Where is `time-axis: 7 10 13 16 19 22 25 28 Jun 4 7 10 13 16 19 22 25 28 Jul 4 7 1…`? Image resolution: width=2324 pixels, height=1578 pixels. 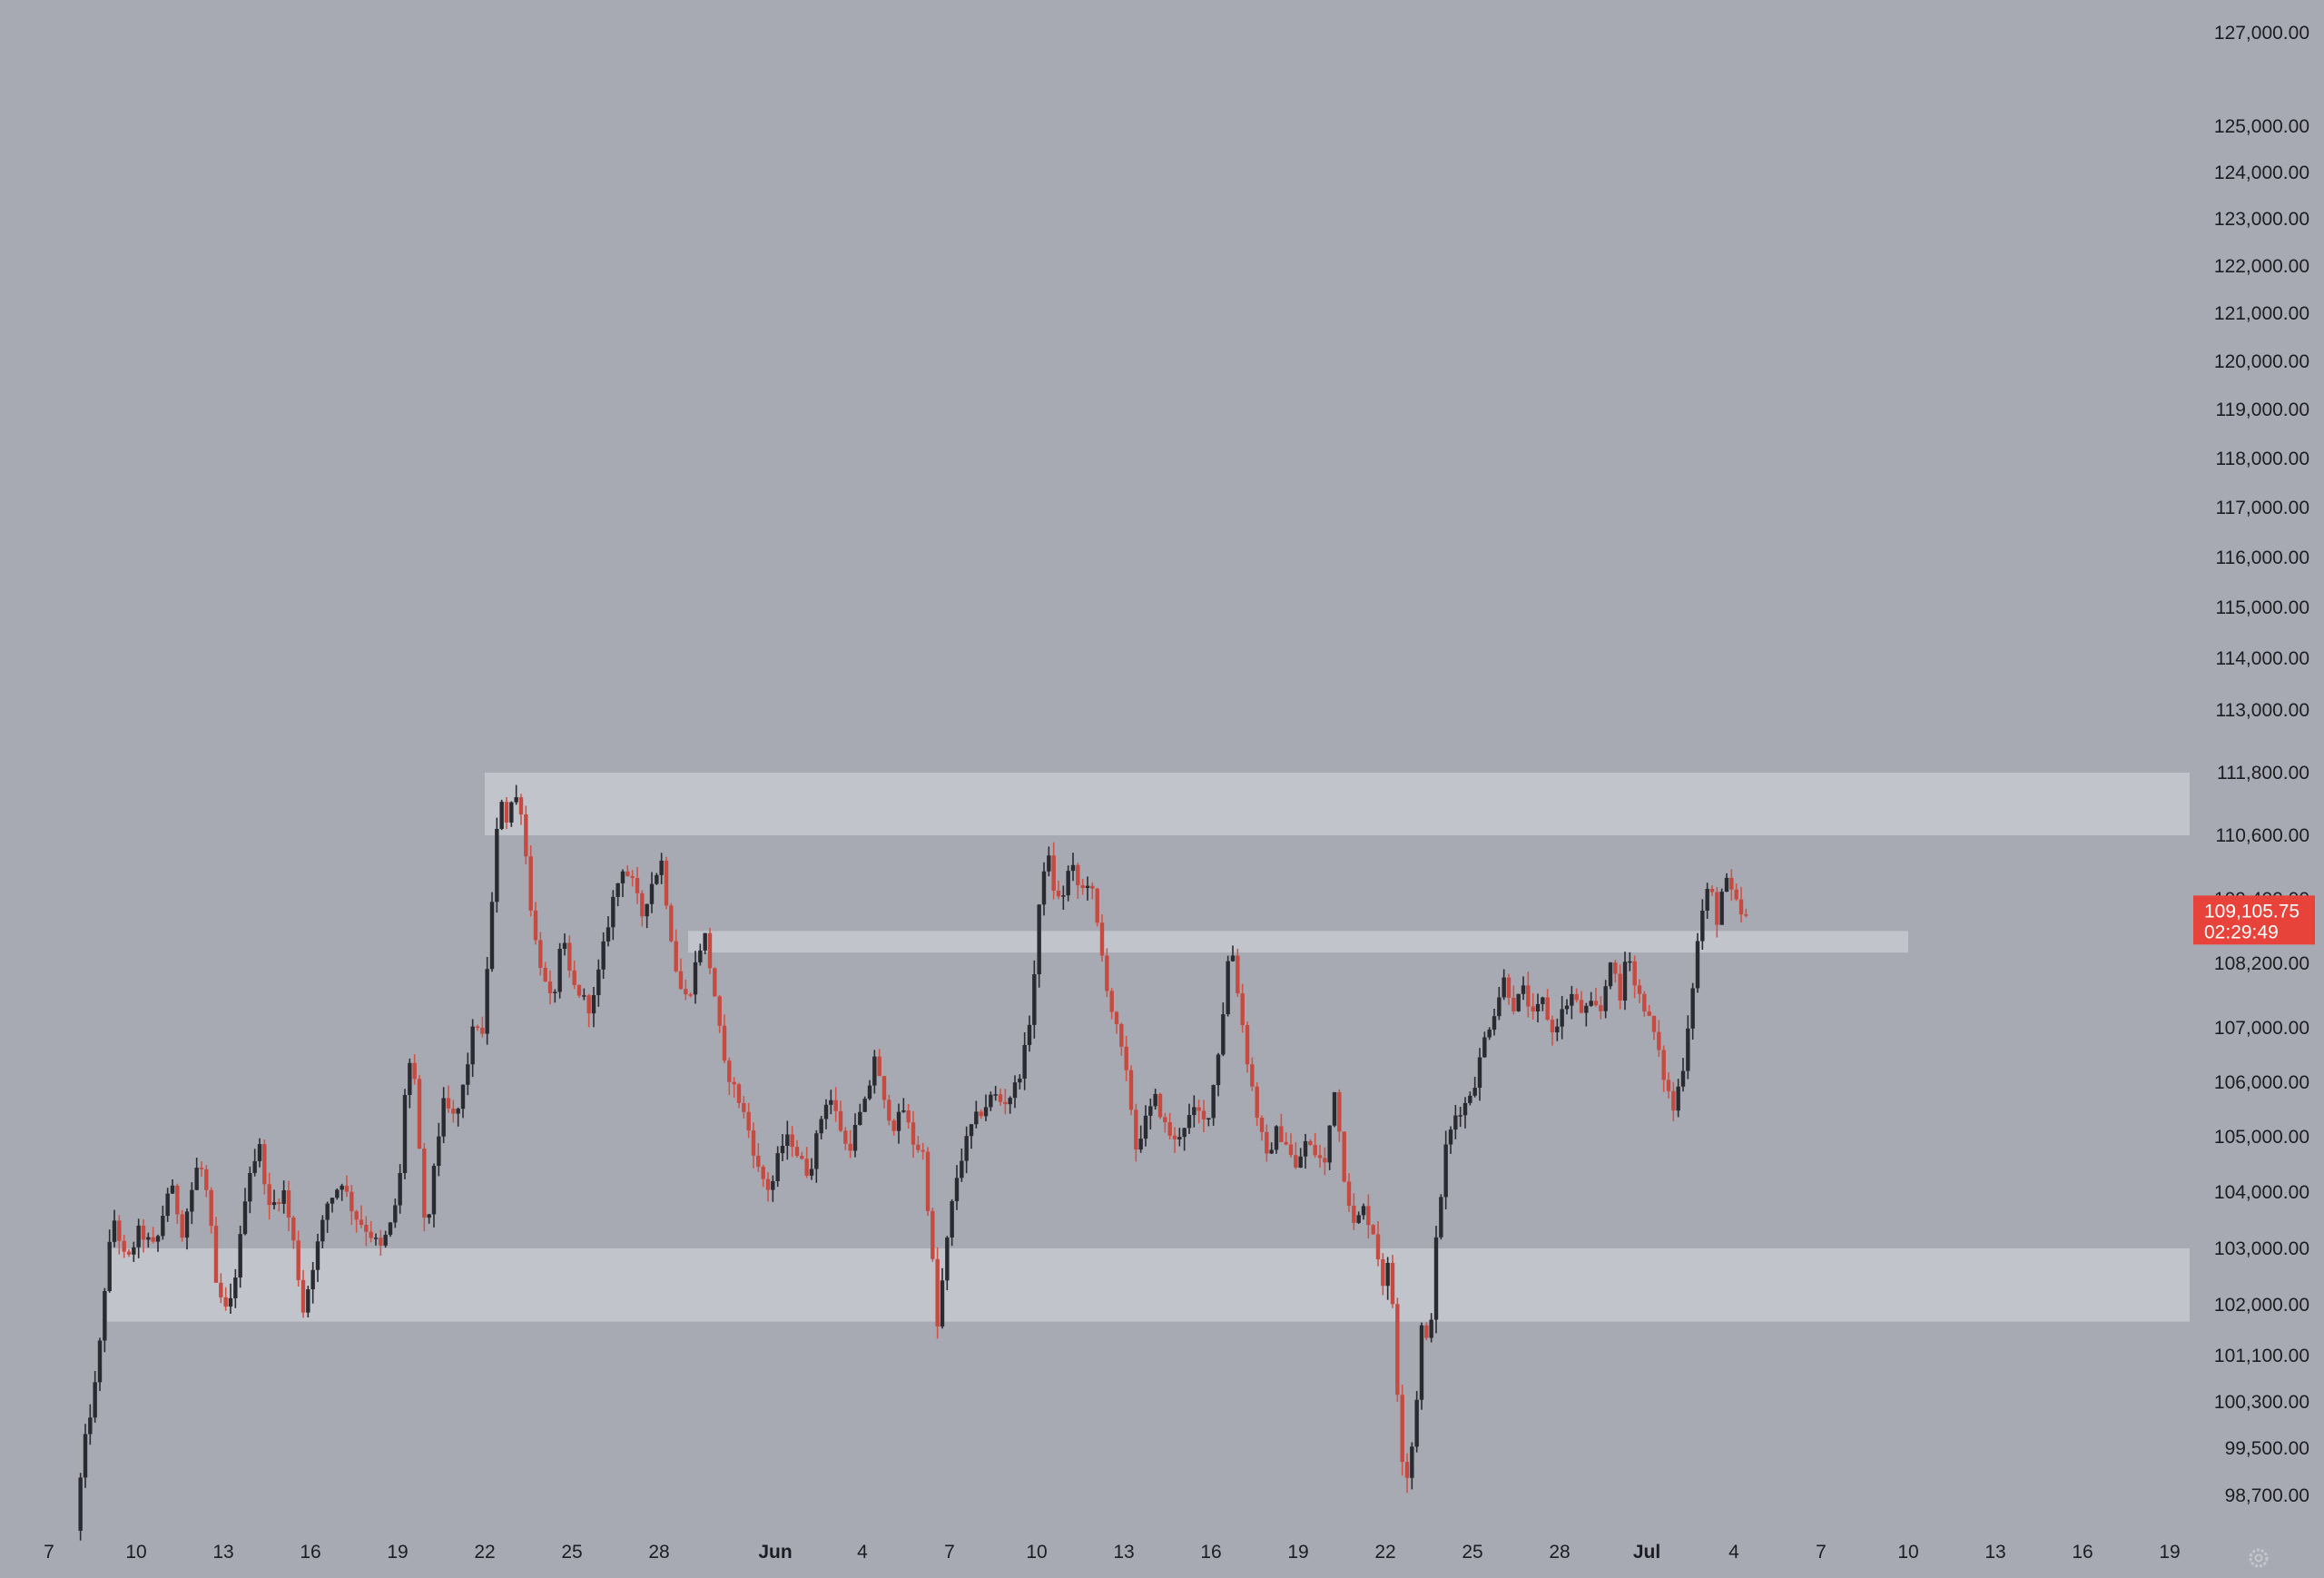 time-axis: 7 10 13 16 19 22 25 28 Jun 4 7 10 13 16 19 22 25 28 Jul 4 7 1… is located at coordinates (1112, 1553).